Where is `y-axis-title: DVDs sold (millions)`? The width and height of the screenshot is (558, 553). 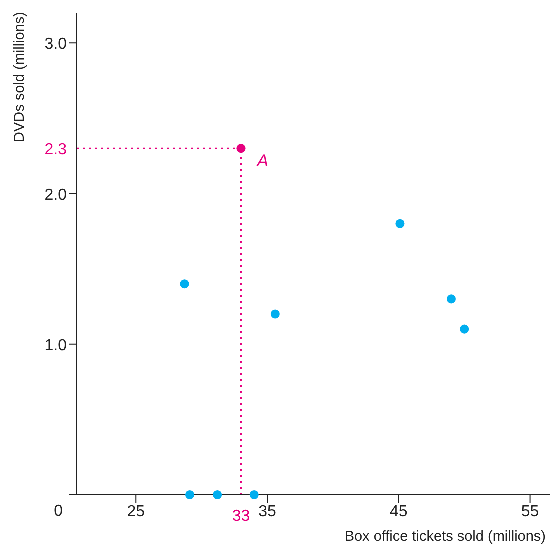
y-axis-title: DVDs sold (millions) is located at coordinates (20, 77).